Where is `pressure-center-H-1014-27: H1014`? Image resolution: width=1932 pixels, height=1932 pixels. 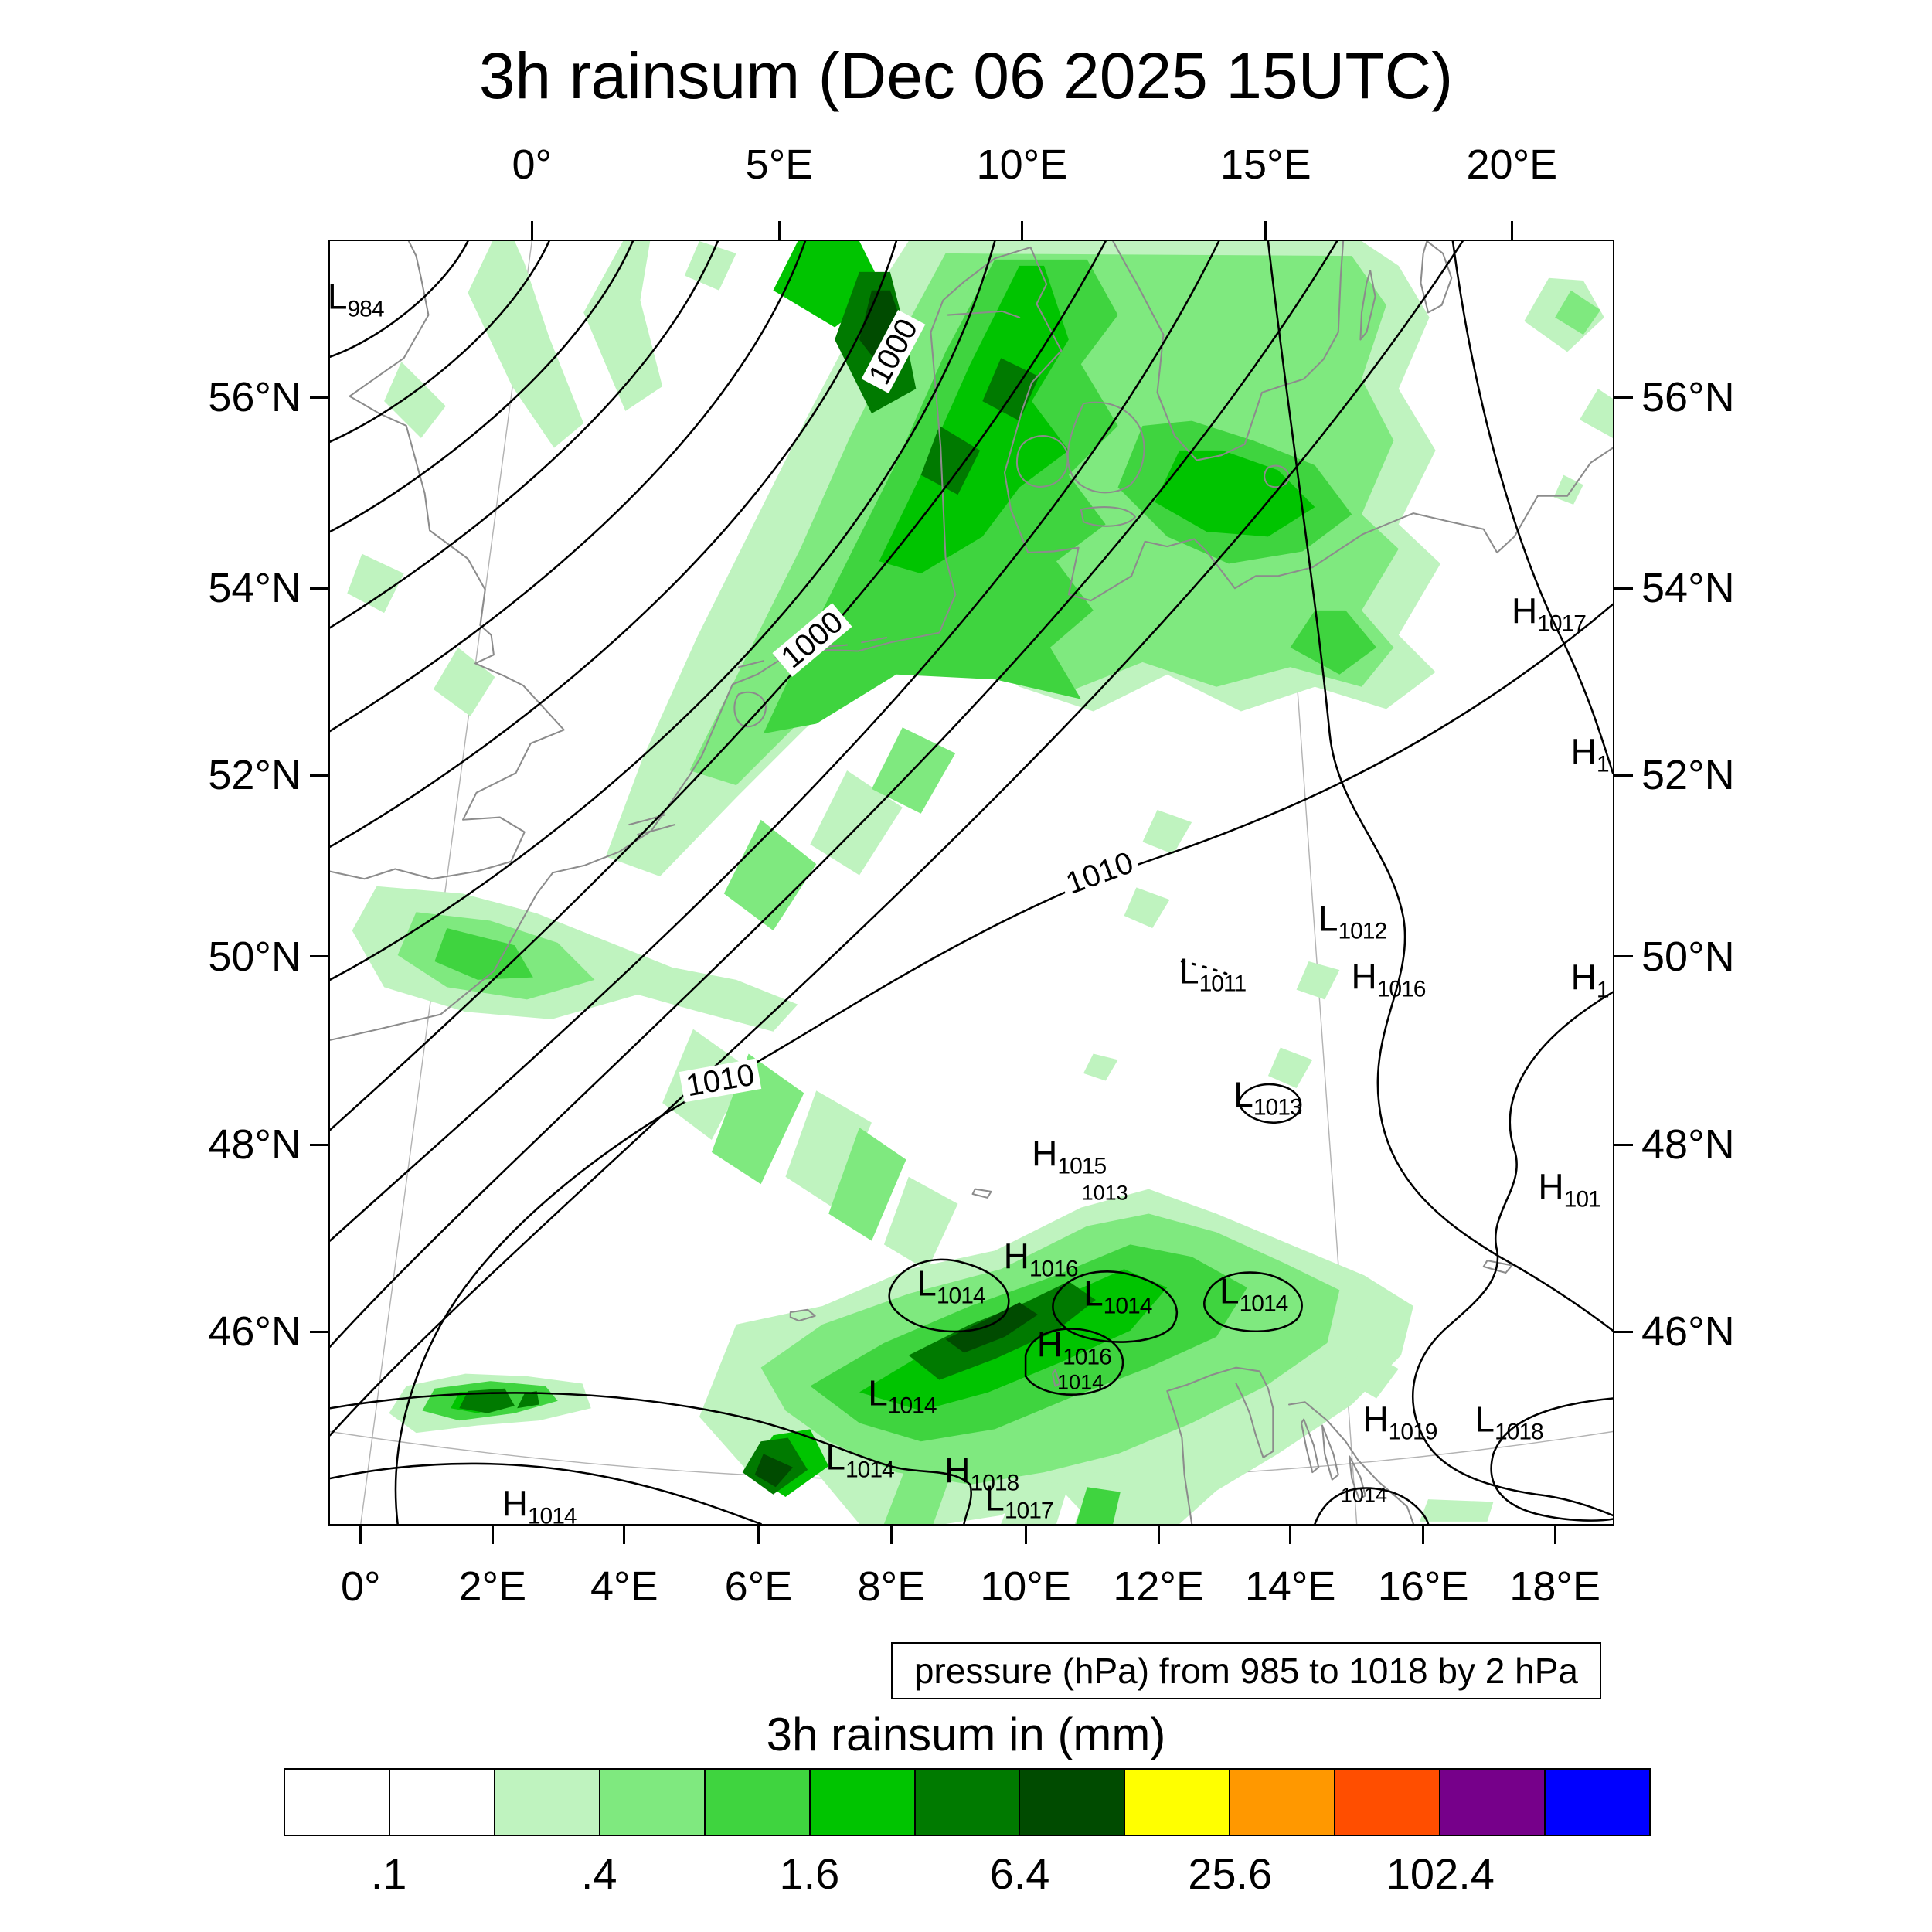 pressure-center-H-1014-27: H1014 is located at coordinates (539, 1504).